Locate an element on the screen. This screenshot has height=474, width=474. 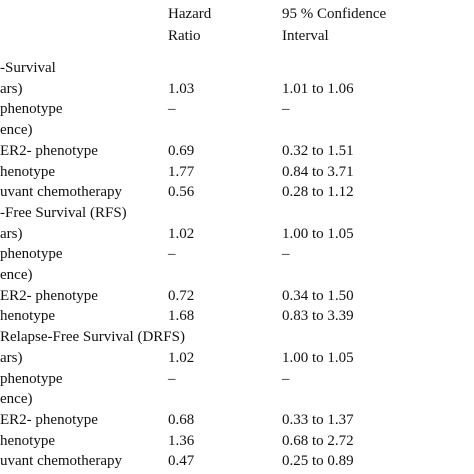
confidence-interval: 0.28 to 1.12 is located at coordinates (318, 192).